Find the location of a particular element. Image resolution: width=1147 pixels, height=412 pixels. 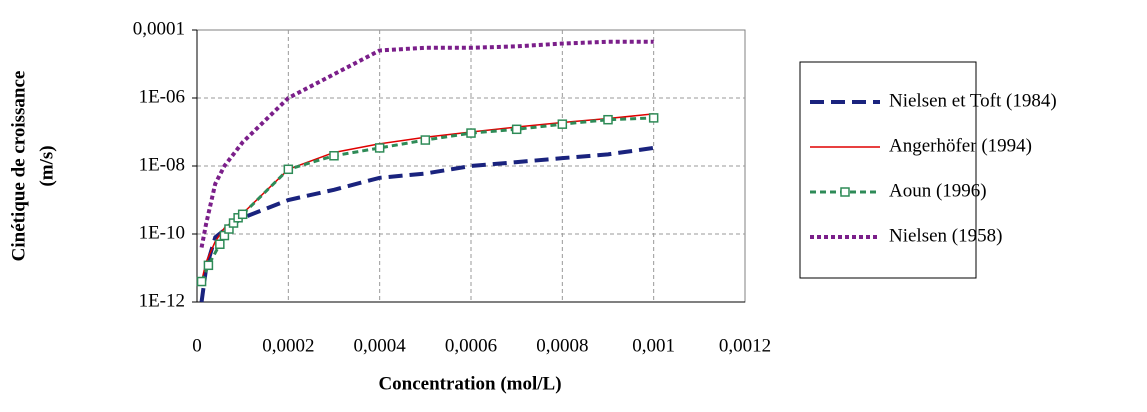

x-tick-label: 0,0002 is located at coordinates (288, 345).